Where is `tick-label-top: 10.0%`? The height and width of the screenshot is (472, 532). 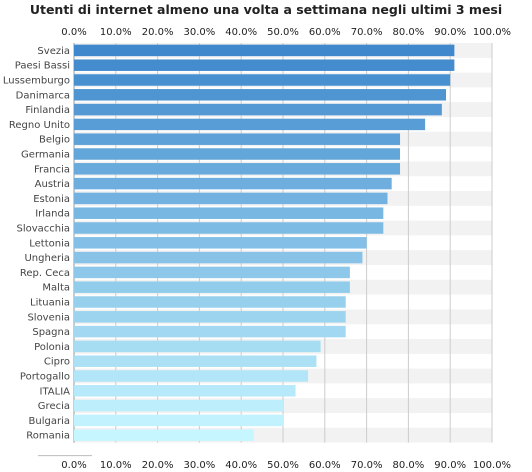
tick-label-top: 10.0% is located at coordinates (116, 32).